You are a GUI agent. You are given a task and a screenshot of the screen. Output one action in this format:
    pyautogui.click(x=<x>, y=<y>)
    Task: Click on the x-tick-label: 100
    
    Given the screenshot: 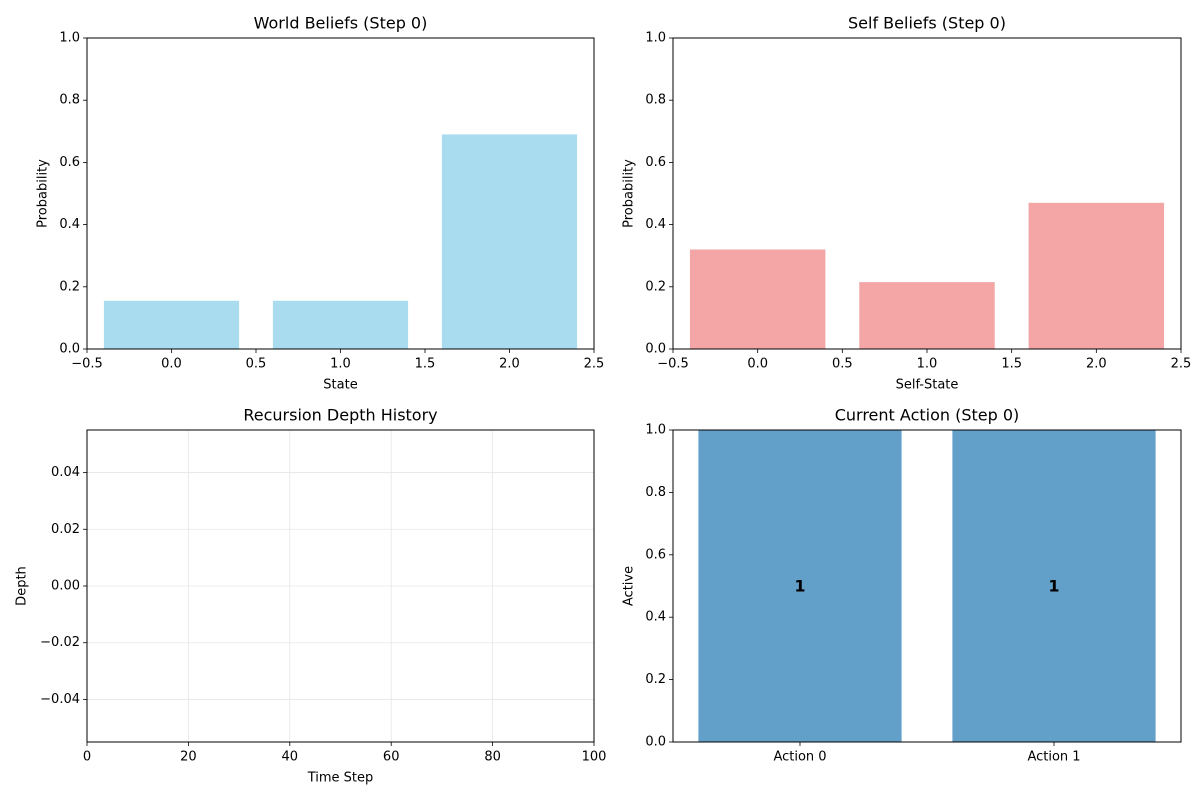 What is the action you would take?
    pyautogui.click(x=594, y=757)
    